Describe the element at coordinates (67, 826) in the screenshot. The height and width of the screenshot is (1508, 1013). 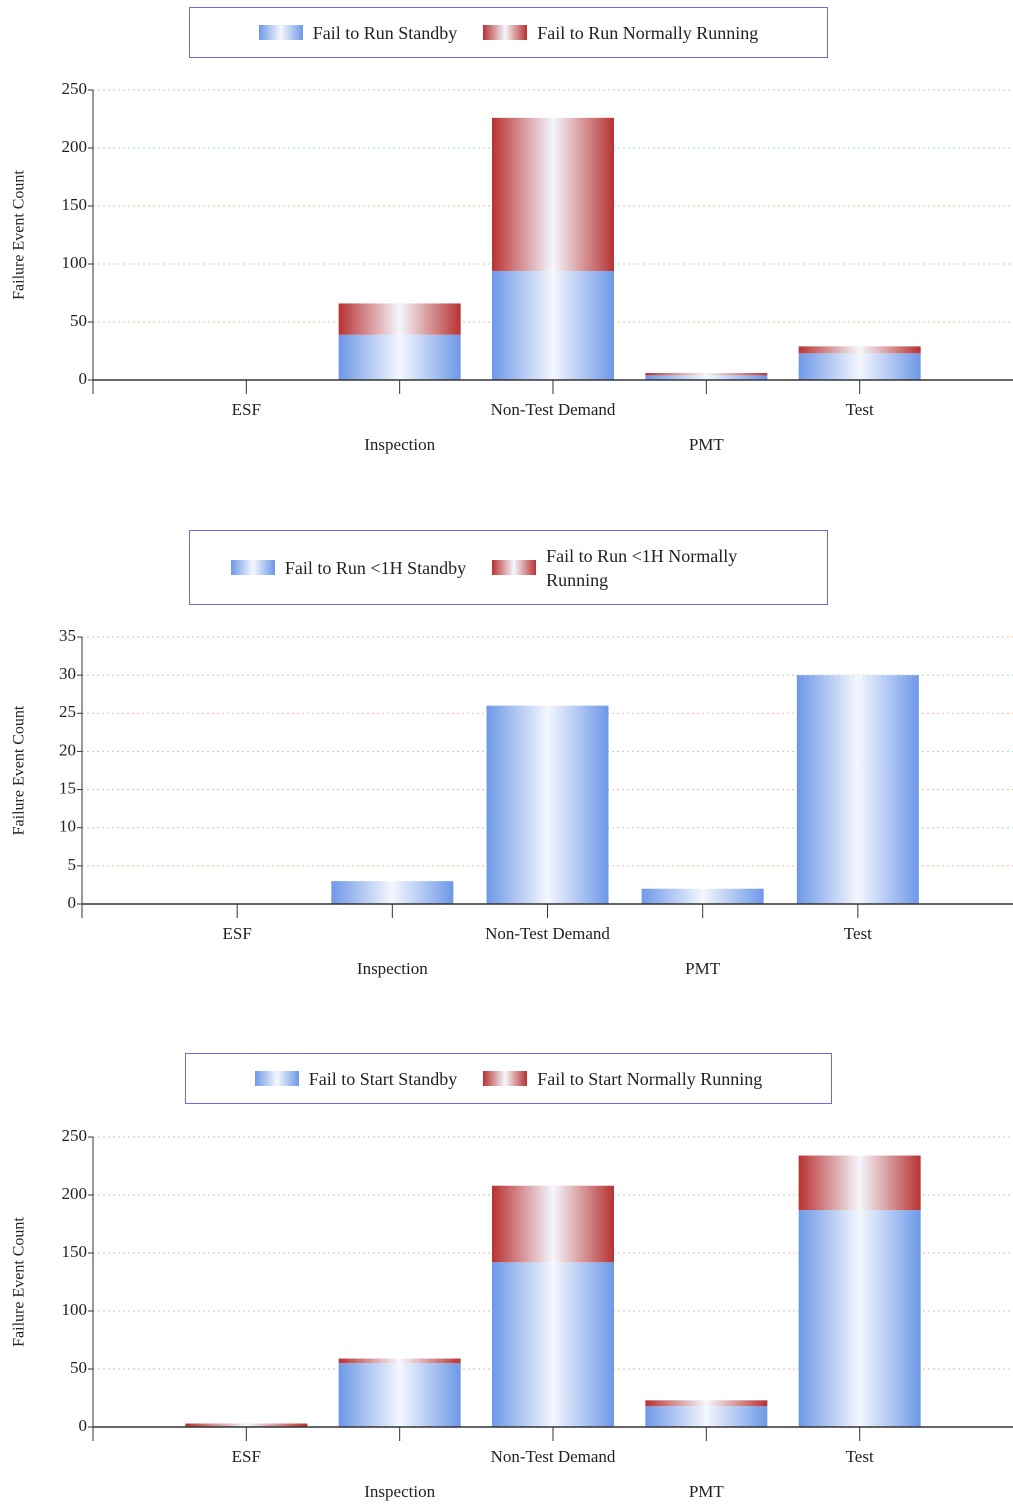
I see `y-tick-label: 10` at that location.